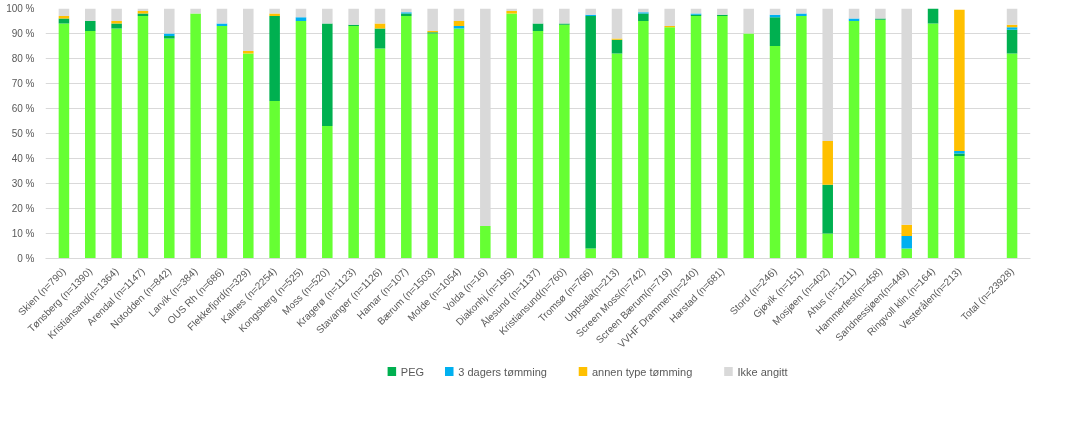  I want to click on legend-label: PEG, so click(412, 371).